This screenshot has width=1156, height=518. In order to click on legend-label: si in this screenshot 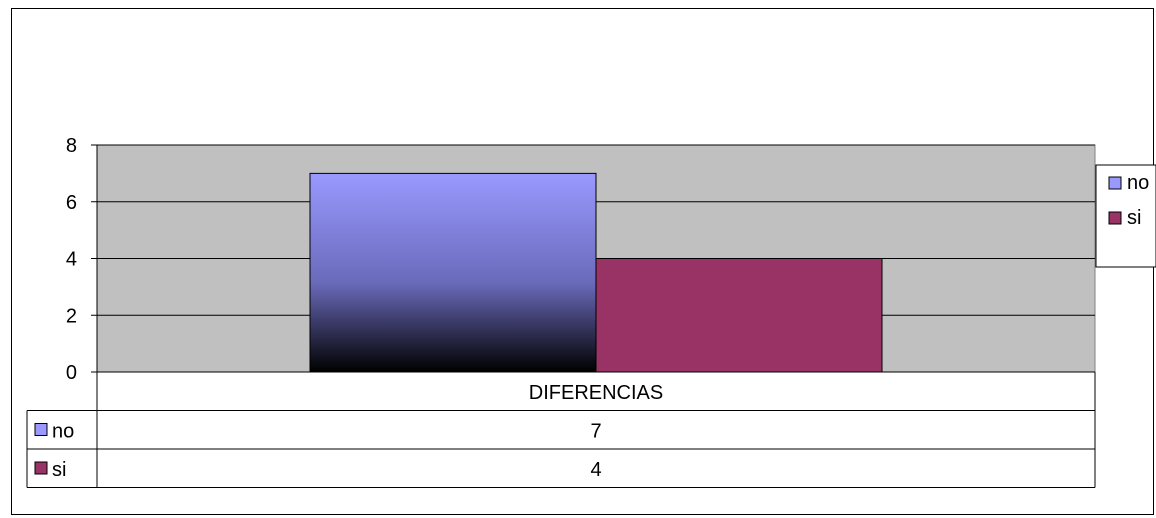, I will do `click(1134, 218)`.